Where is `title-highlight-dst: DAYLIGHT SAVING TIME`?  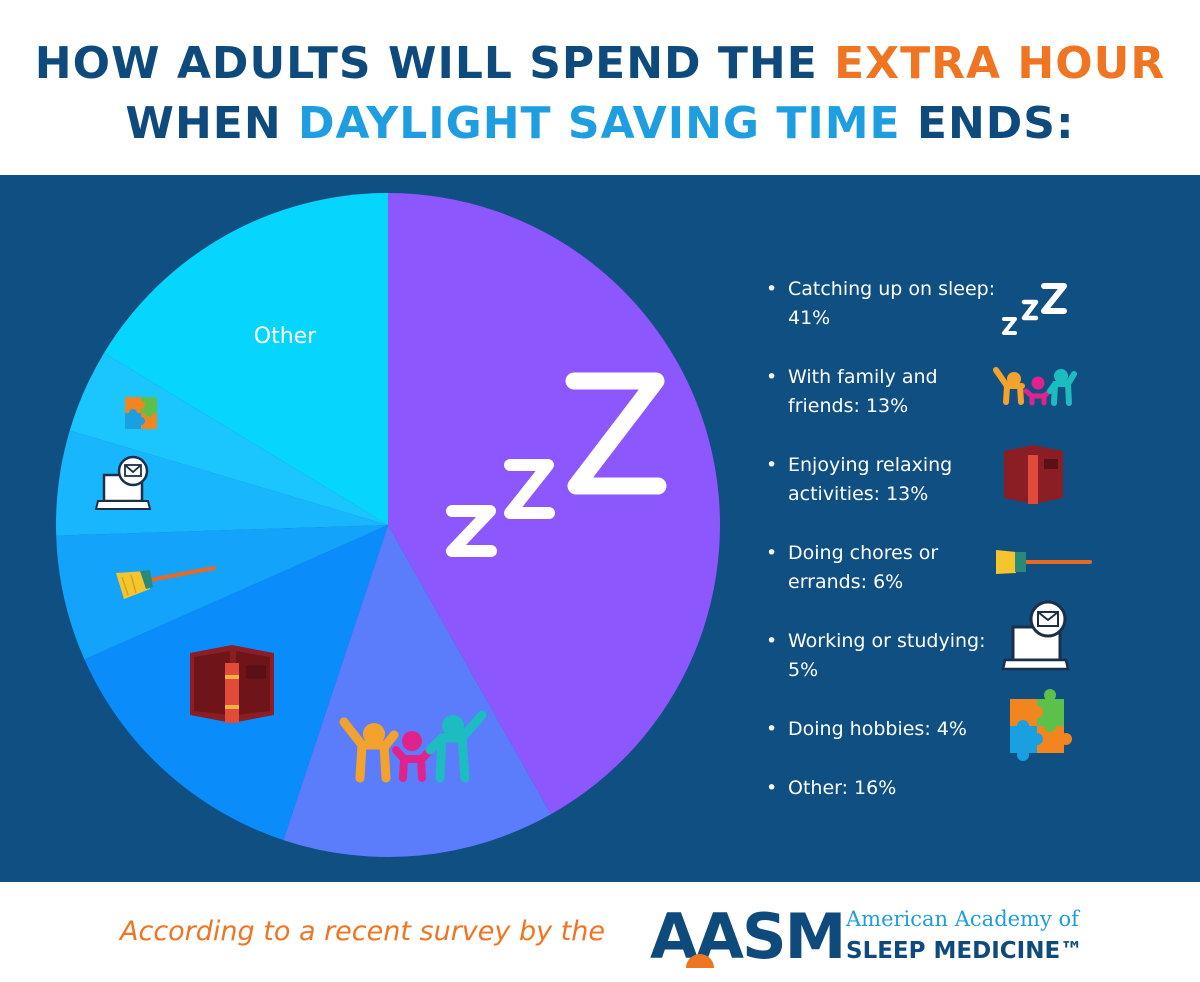 title-highlight-dst: DAYLIGHT SAVING TIME is located at coordinates (599, 123).